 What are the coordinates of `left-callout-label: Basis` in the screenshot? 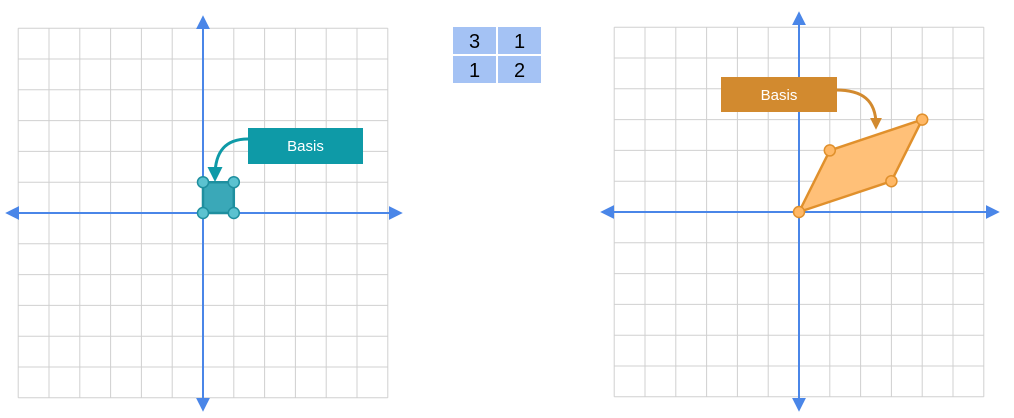 It's located at (305, 146).